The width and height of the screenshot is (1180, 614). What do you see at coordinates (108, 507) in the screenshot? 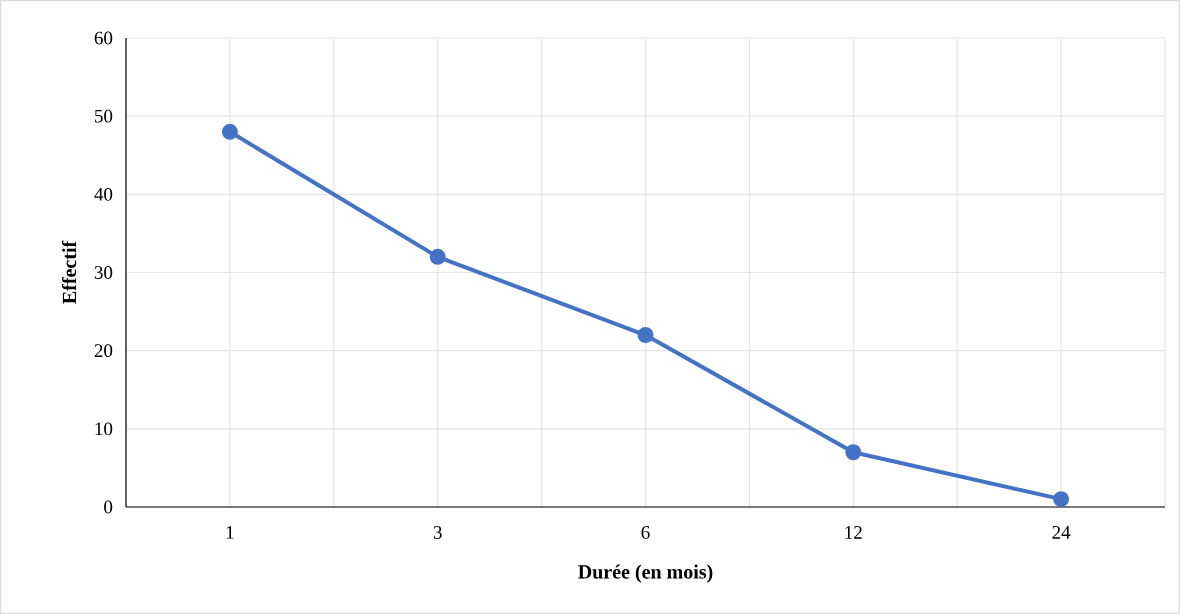
I see `y-tick-label: 0` at bounding box center [108, 507].